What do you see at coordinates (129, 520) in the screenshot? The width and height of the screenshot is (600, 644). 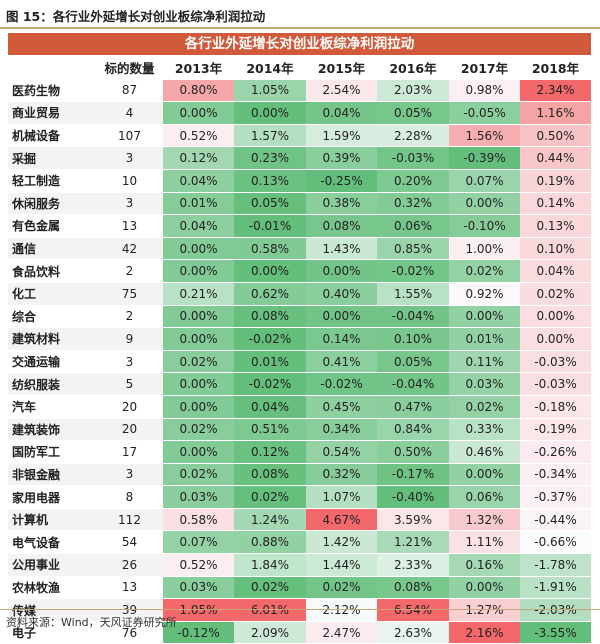 I see `target-count: 112` at bounding box center [129, 520].